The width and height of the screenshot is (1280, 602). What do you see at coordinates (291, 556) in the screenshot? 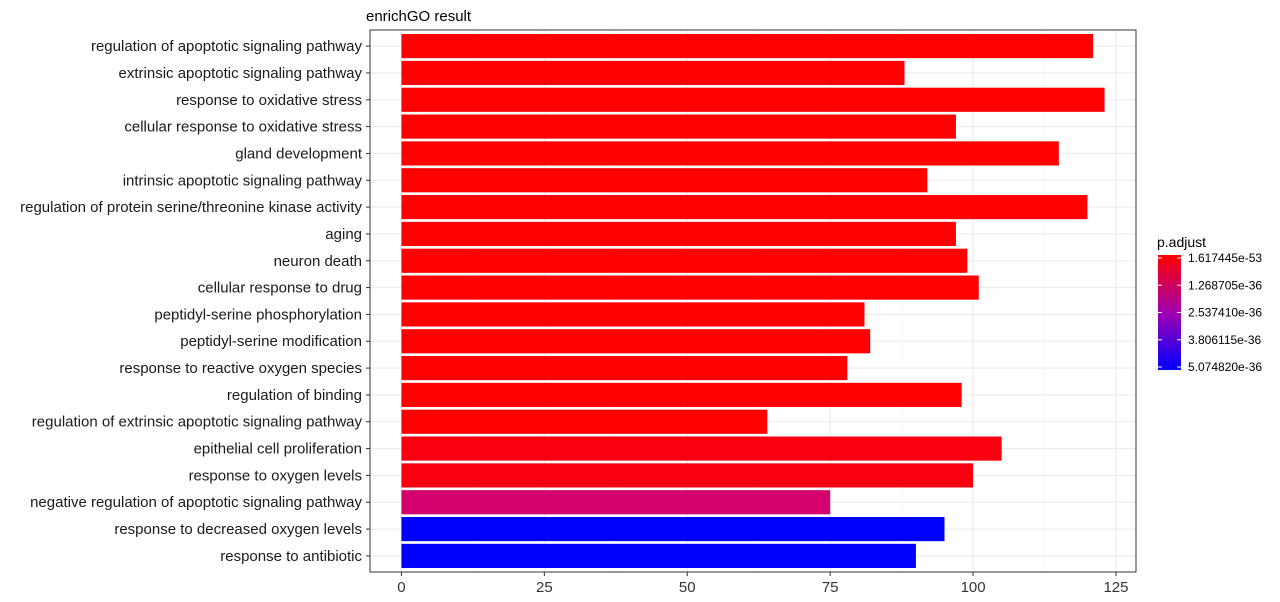
I see `y-tick-label: response to antibiotic` at bounding box center [291, 556].